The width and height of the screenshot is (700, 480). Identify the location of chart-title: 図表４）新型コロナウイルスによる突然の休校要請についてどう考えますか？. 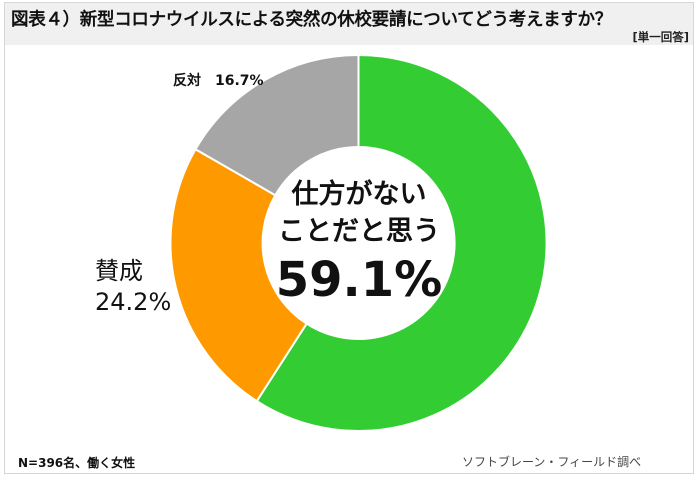
(311, 20).